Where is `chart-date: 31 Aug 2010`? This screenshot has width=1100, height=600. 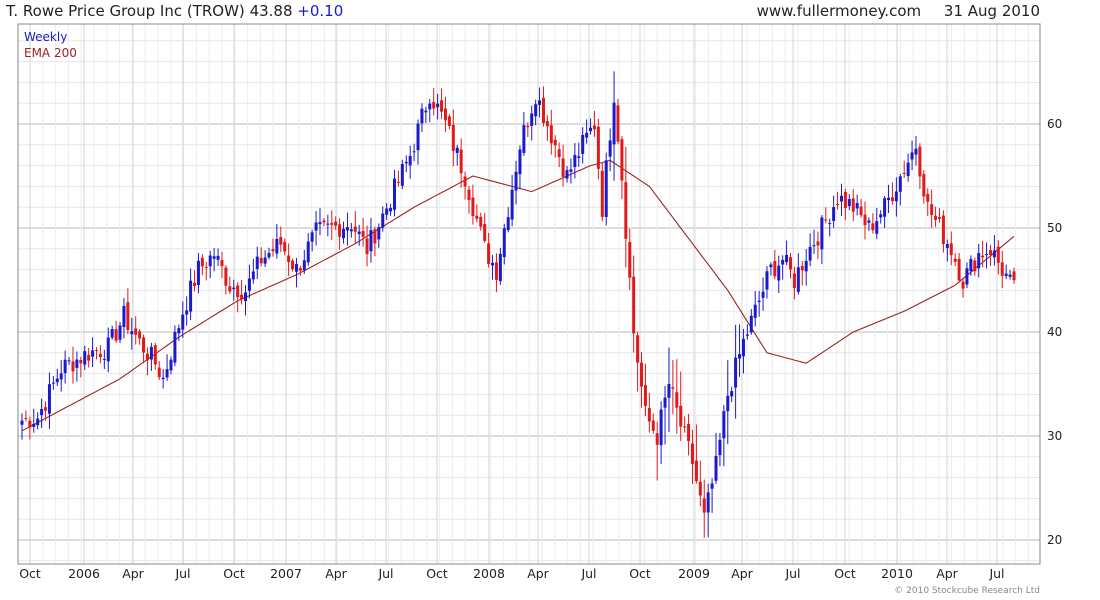 chart-date: 31 Aug 2010 is located at coordinates (991, 11).